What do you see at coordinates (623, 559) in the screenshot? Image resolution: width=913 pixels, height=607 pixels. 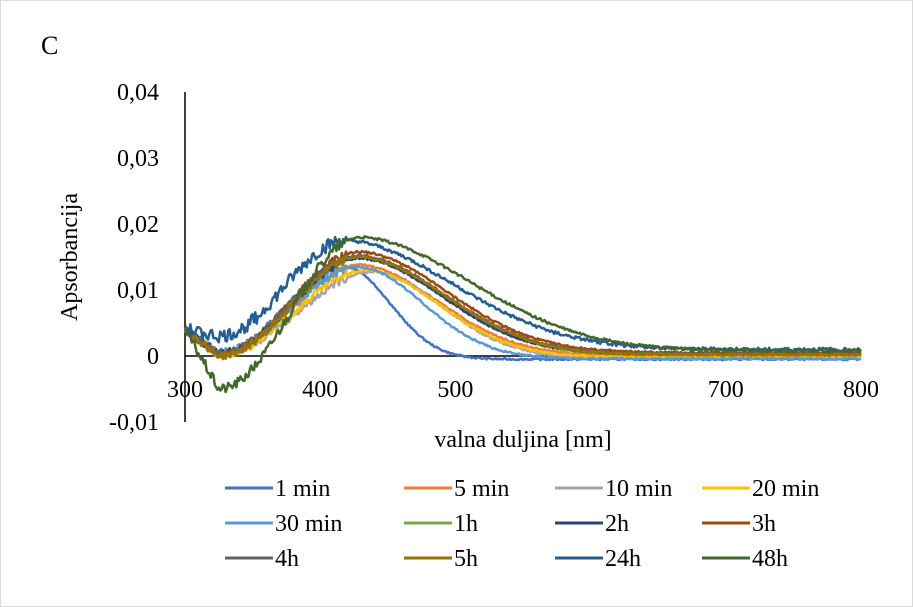 I see `legend-label: 24h` at bounding box center [623, 559].